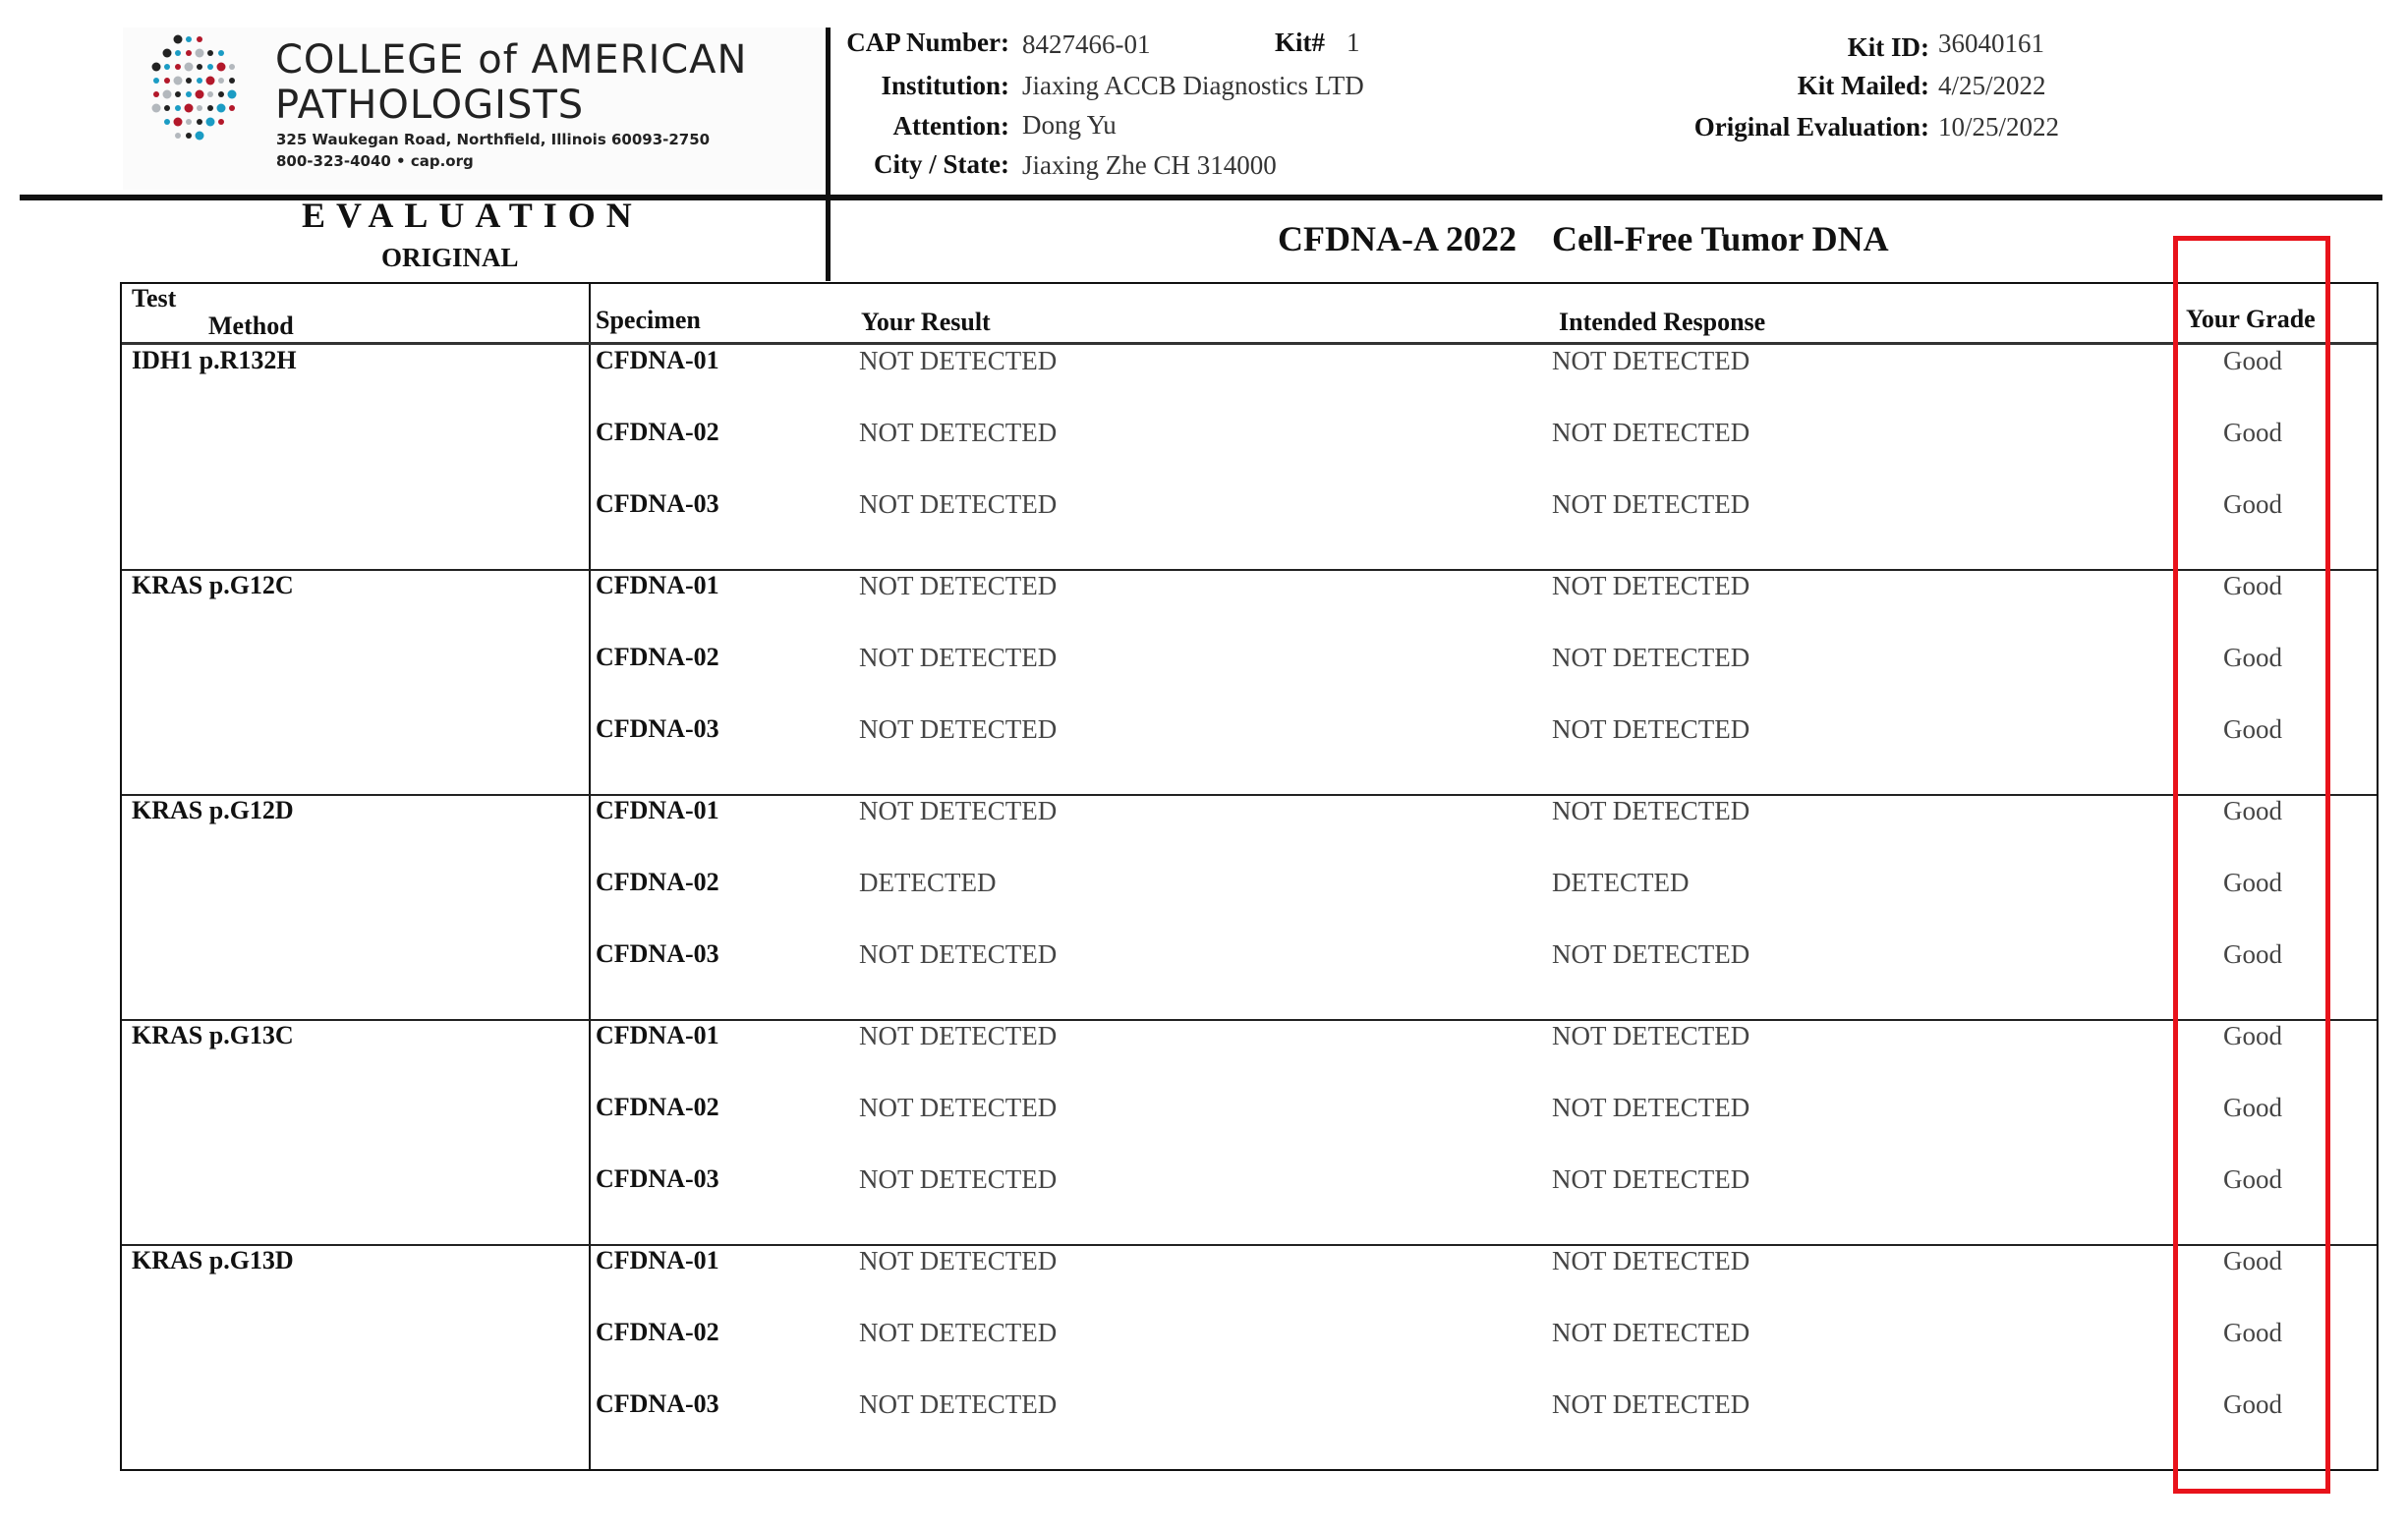 Image resolution: width=2408 pixels, height=1529 pixels. I want to click on evaluation-title: EVALUATION, so click(473, 215).